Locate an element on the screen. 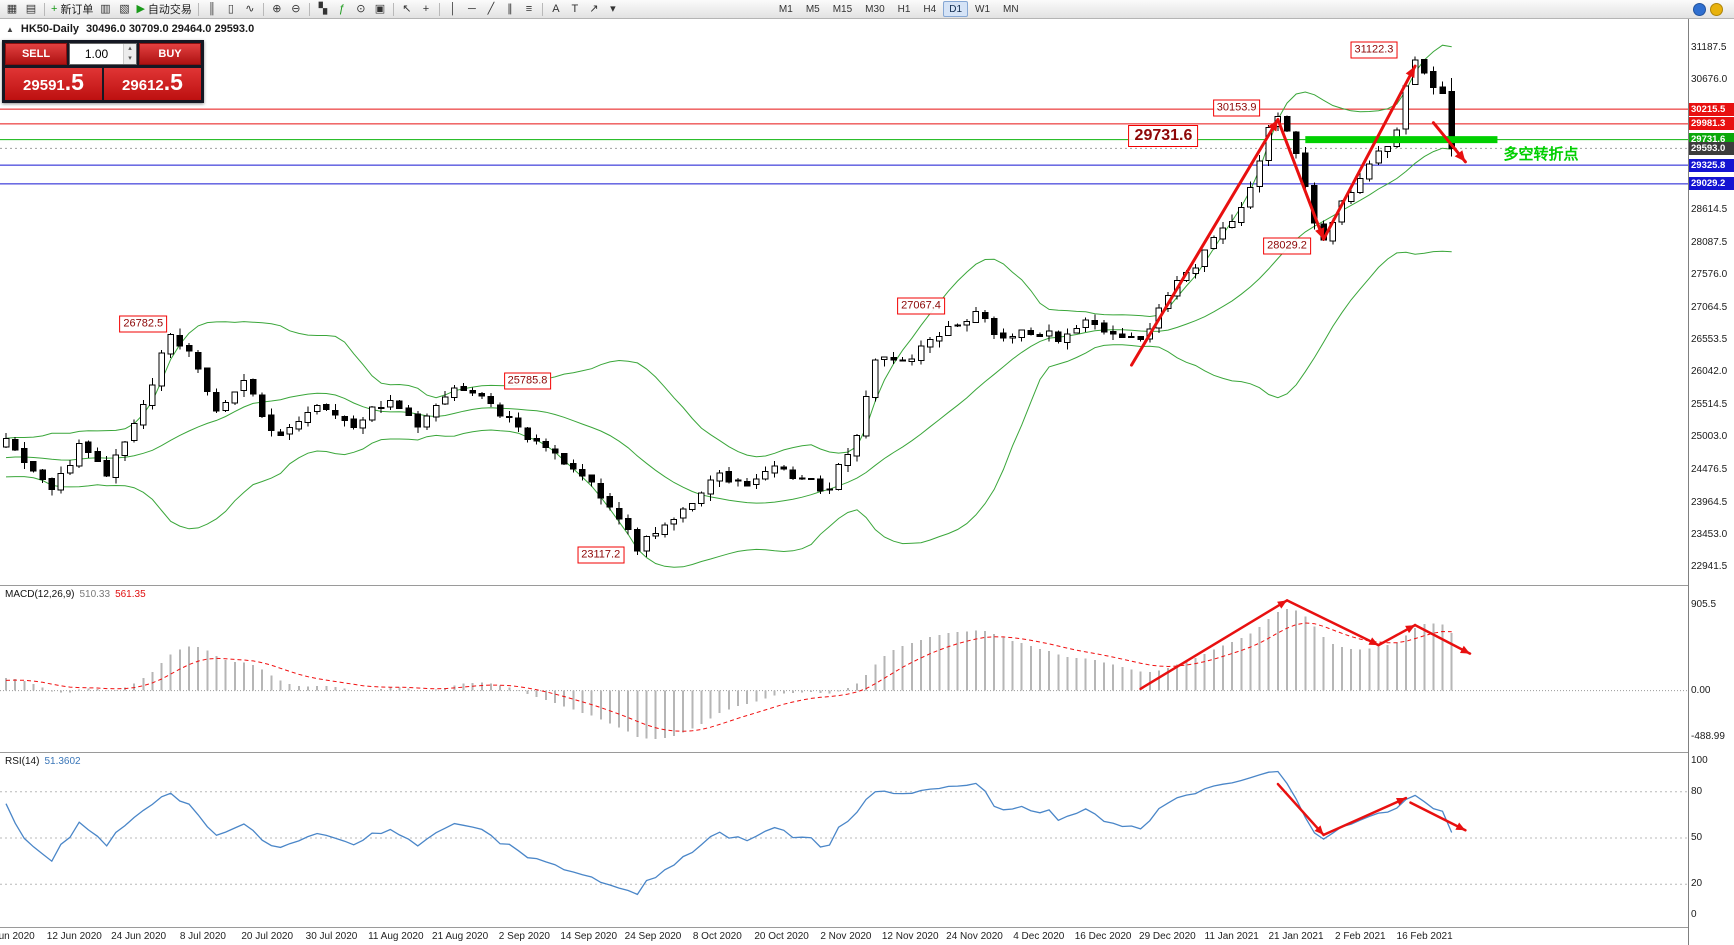  horizontal-line-icon: ─ is located at coordinates (472, 9).